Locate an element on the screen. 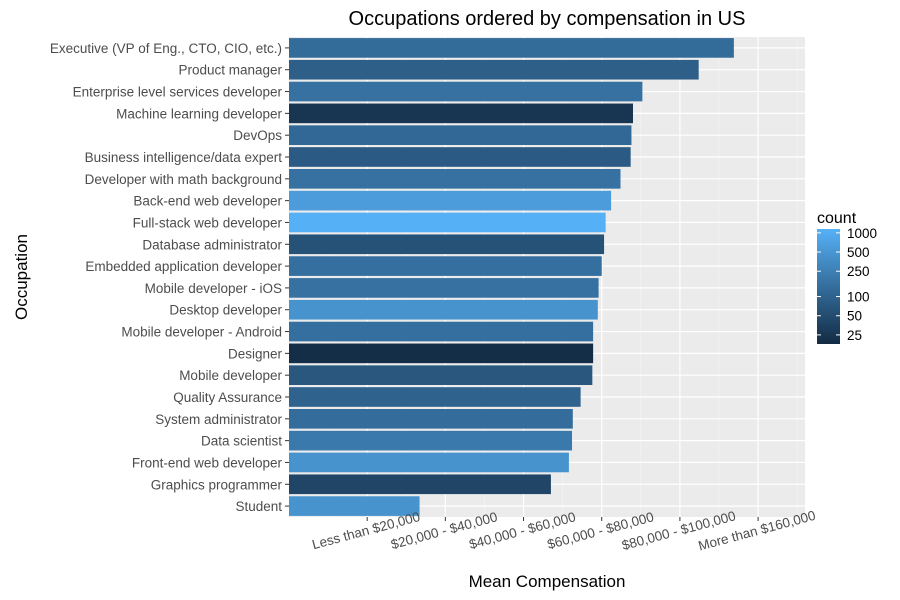 The image size is (900, 600). y-tick-label: Graphics programmer is located at coordinates (217, 484).